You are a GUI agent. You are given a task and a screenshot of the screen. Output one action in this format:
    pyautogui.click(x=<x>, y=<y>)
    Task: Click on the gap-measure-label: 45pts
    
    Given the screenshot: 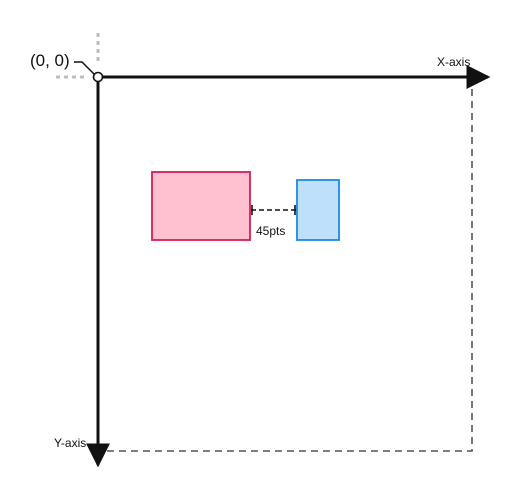 What is the action you would take?
    pyautogui.click(x=270, y=231)
    